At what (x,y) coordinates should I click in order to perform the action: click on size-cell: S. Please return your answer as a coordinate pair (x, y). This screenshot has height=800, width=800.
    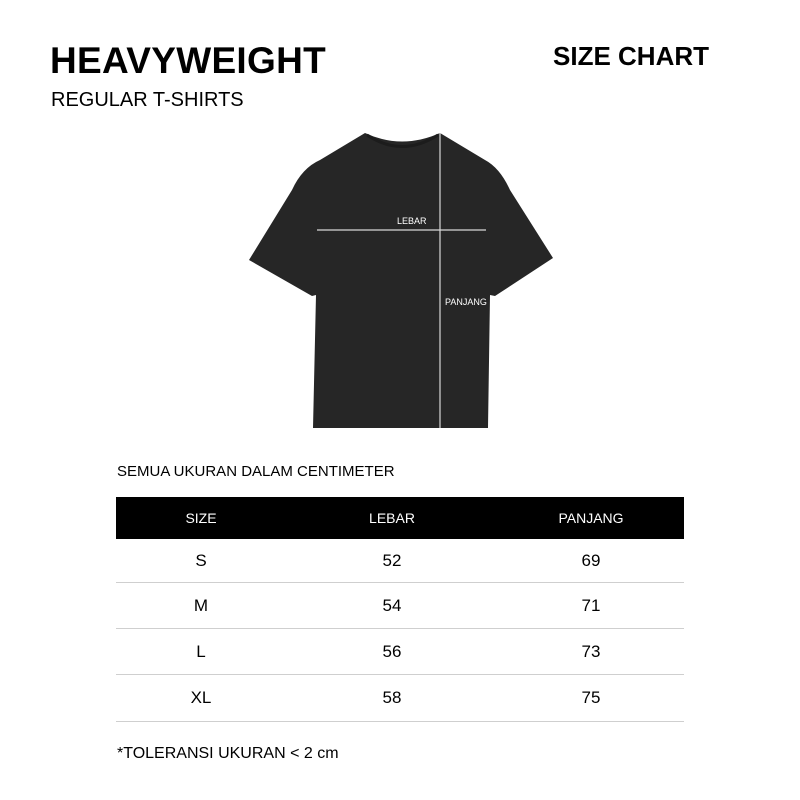
    Looking at the image, I should click on (201, 561).